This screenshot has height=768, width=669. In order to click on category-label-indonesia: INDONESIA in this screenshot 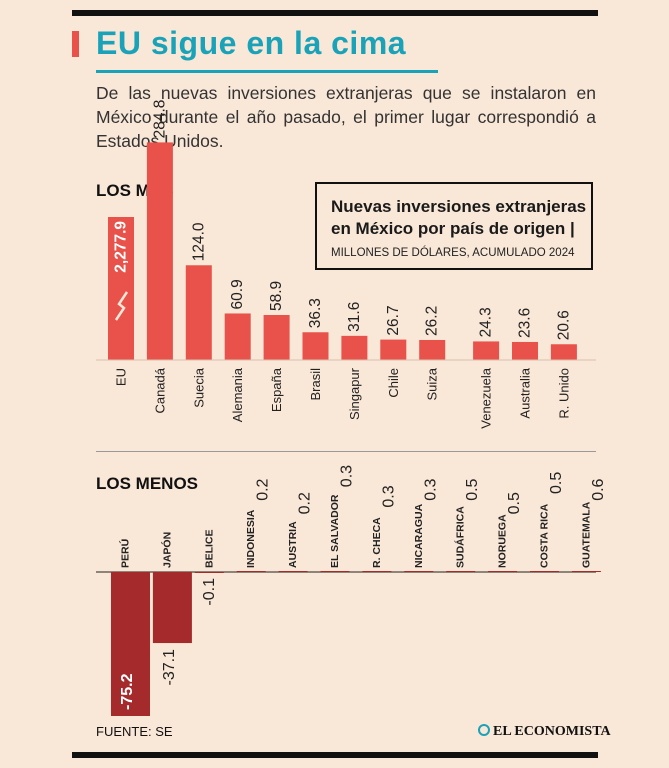, I will do `click(251, 538)`.